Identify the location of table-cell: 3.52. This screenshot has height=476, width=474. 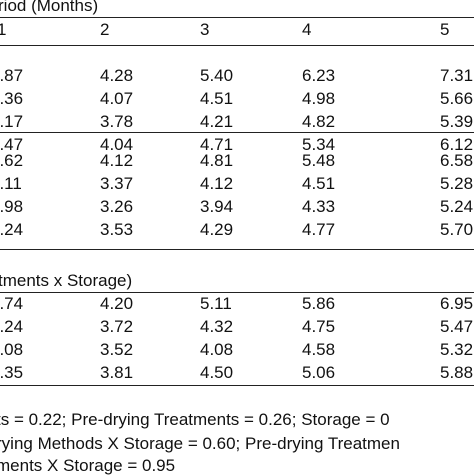
(117, 349).